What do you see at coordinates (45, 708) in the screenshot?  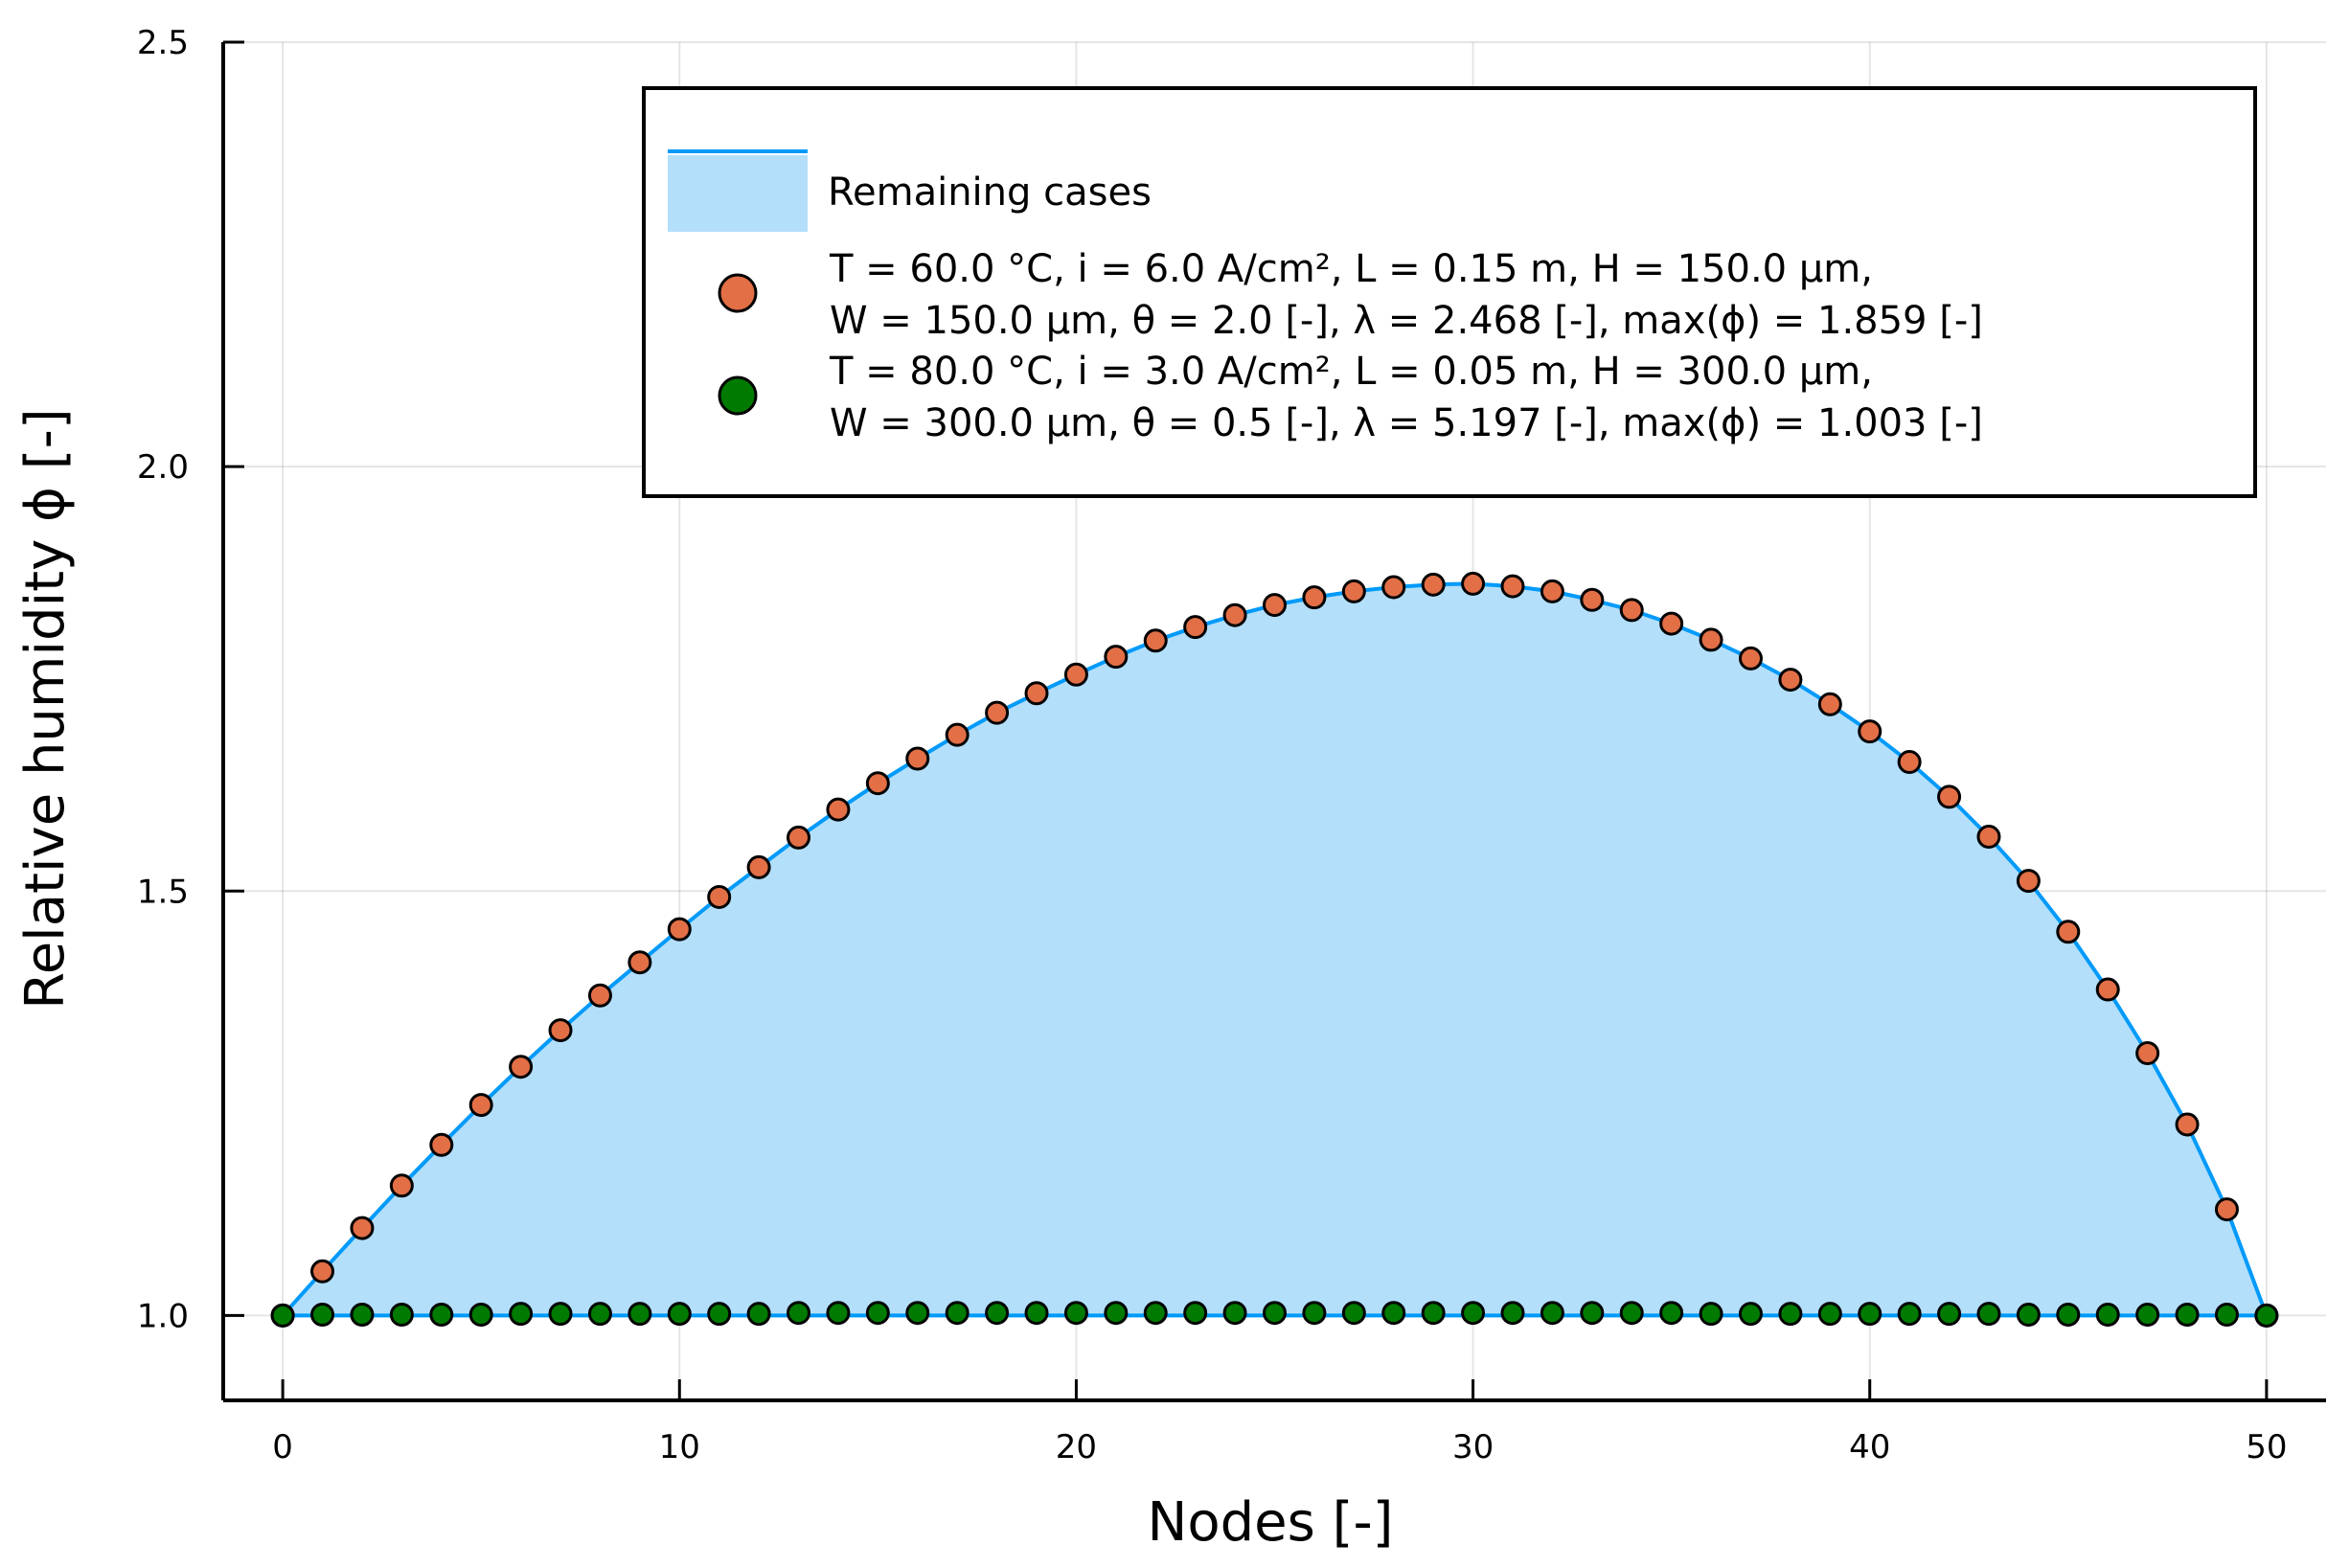 I see `y-axis-title: Relative humidity ϕ [-]` at bounding box center [45, 708].